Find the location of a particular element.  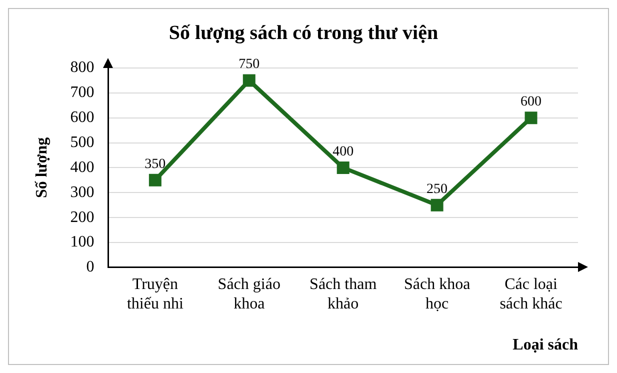

y-tick-label: 500 is located at coordinates (82, 142).